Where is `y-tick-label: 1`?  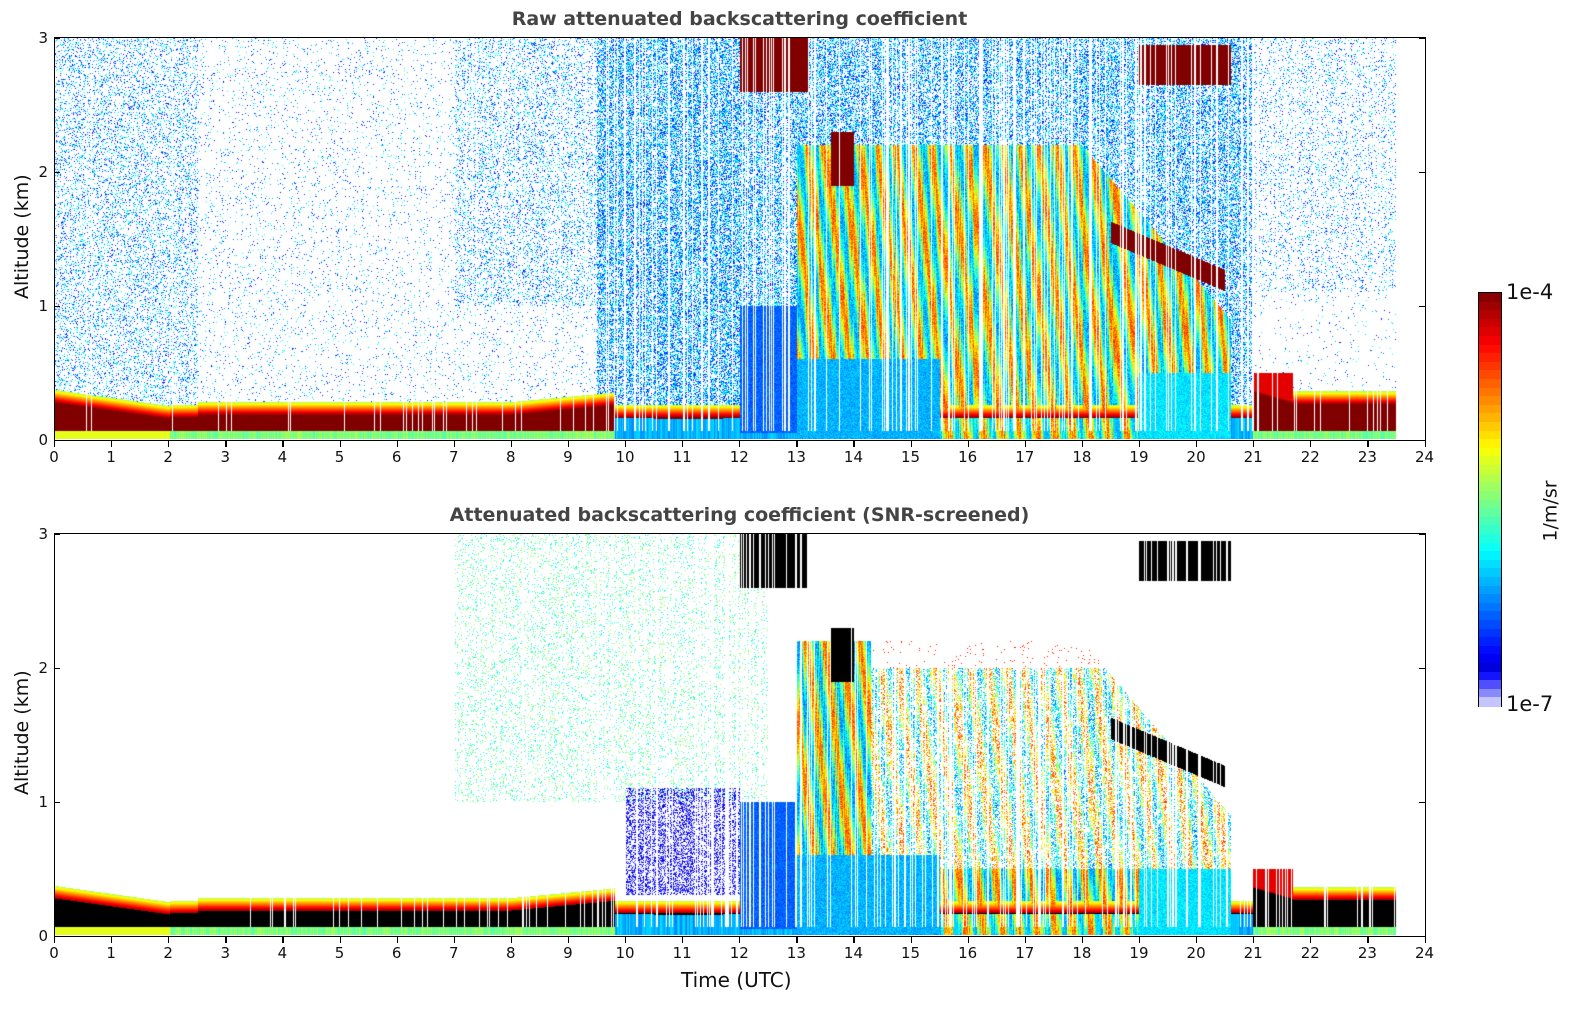 y-tick-label: 1 is located at coordinates (43, 305).